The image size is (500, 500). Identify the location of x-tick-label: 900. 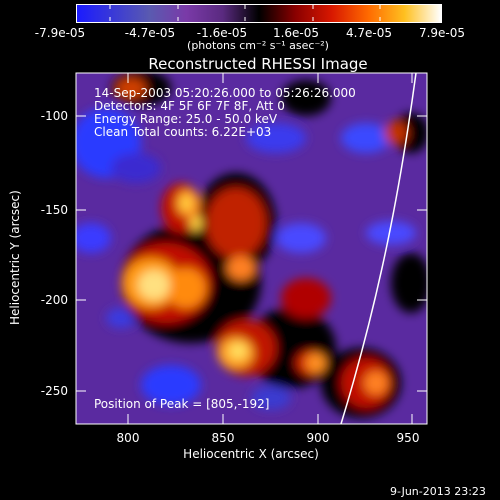
(318, 438).